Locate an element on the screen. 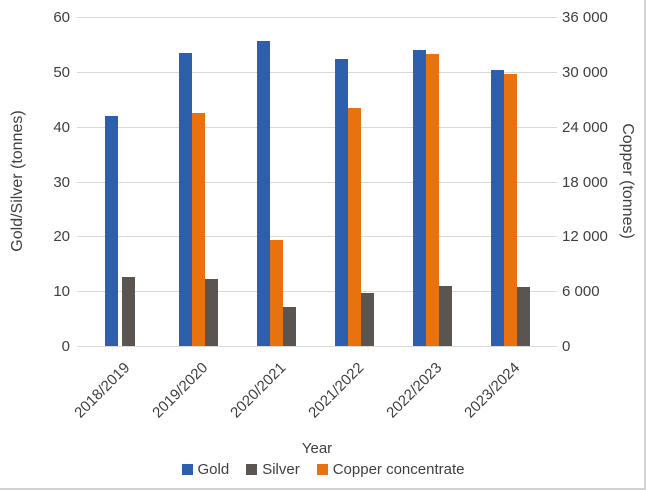 This screenshot has height=490, width=646. x-axis-tick-label: 2018/2019 is located at coordinates (102, 390).